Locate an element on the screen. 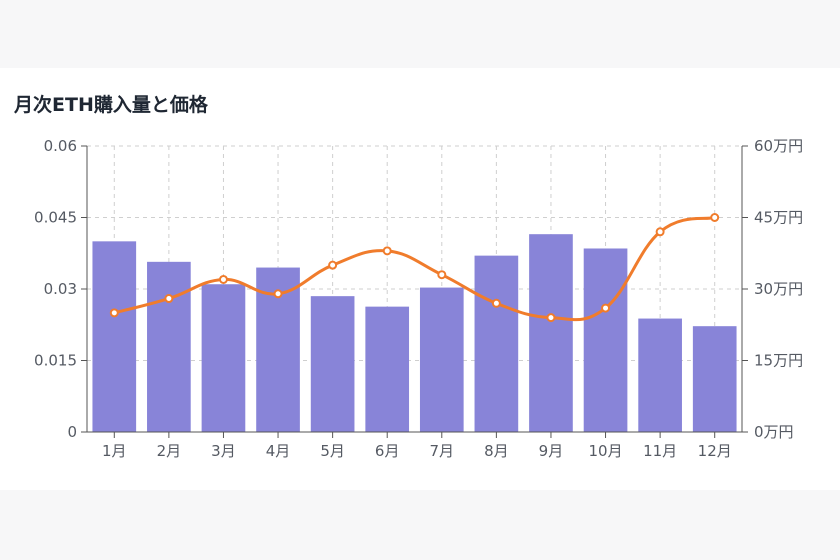 The image size is (840, 560). bar-11月 is located at coordinates (660, 375).